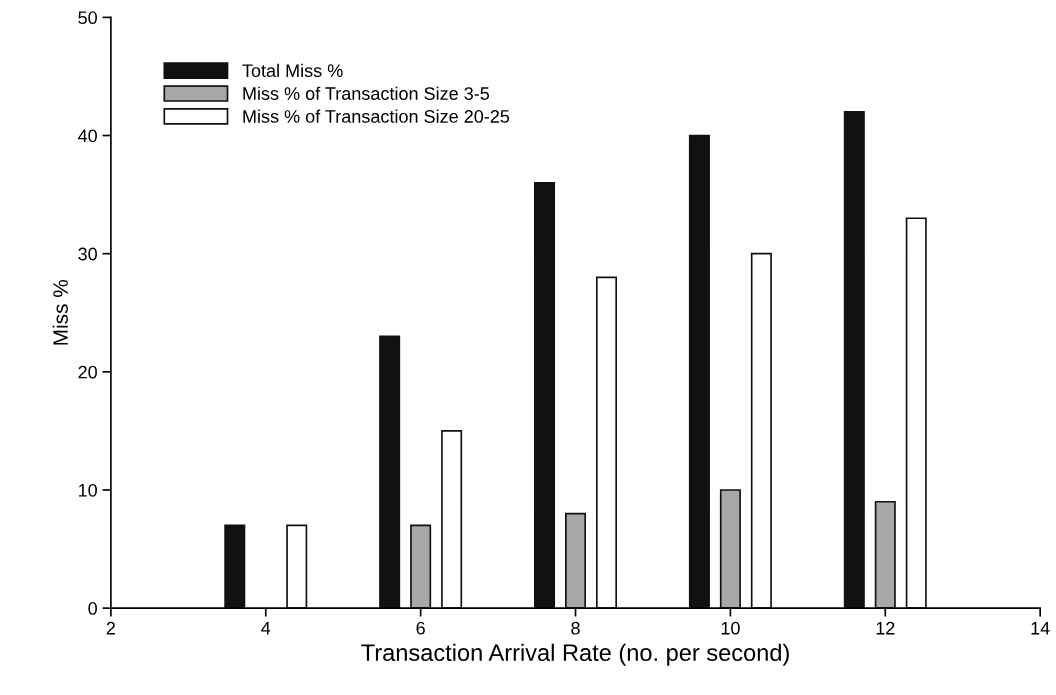  What do you see at coordinates (730, 628) in the screenshot?
I see `x-tick-label: 10` at bounding box center [730, 628].